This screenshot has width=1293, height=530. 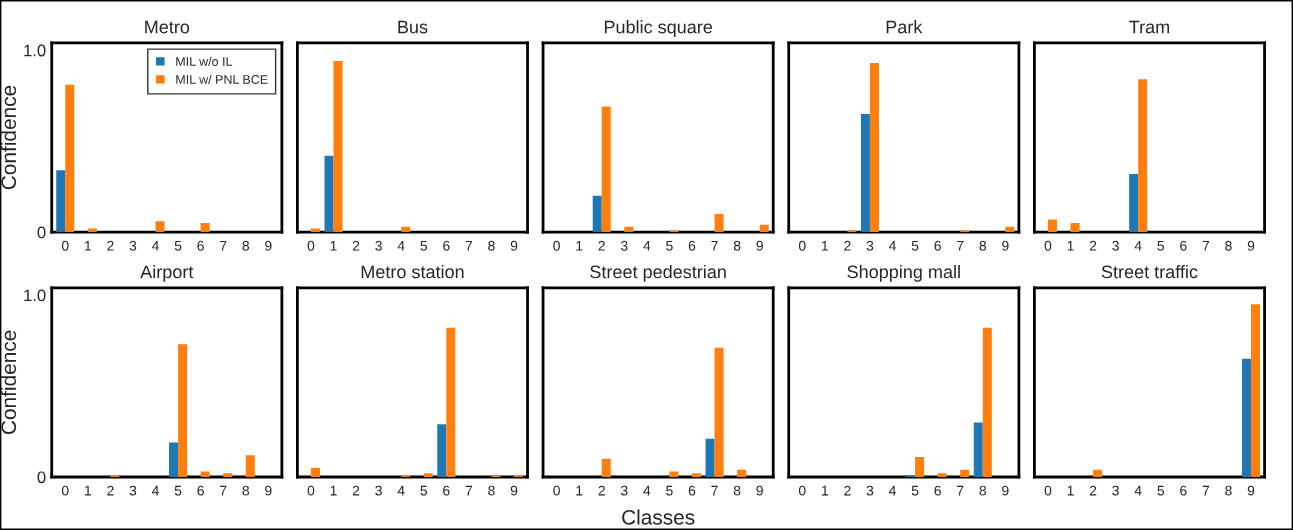 I want to click on chart-title: Shopping mall, so click(x=903, y=273).